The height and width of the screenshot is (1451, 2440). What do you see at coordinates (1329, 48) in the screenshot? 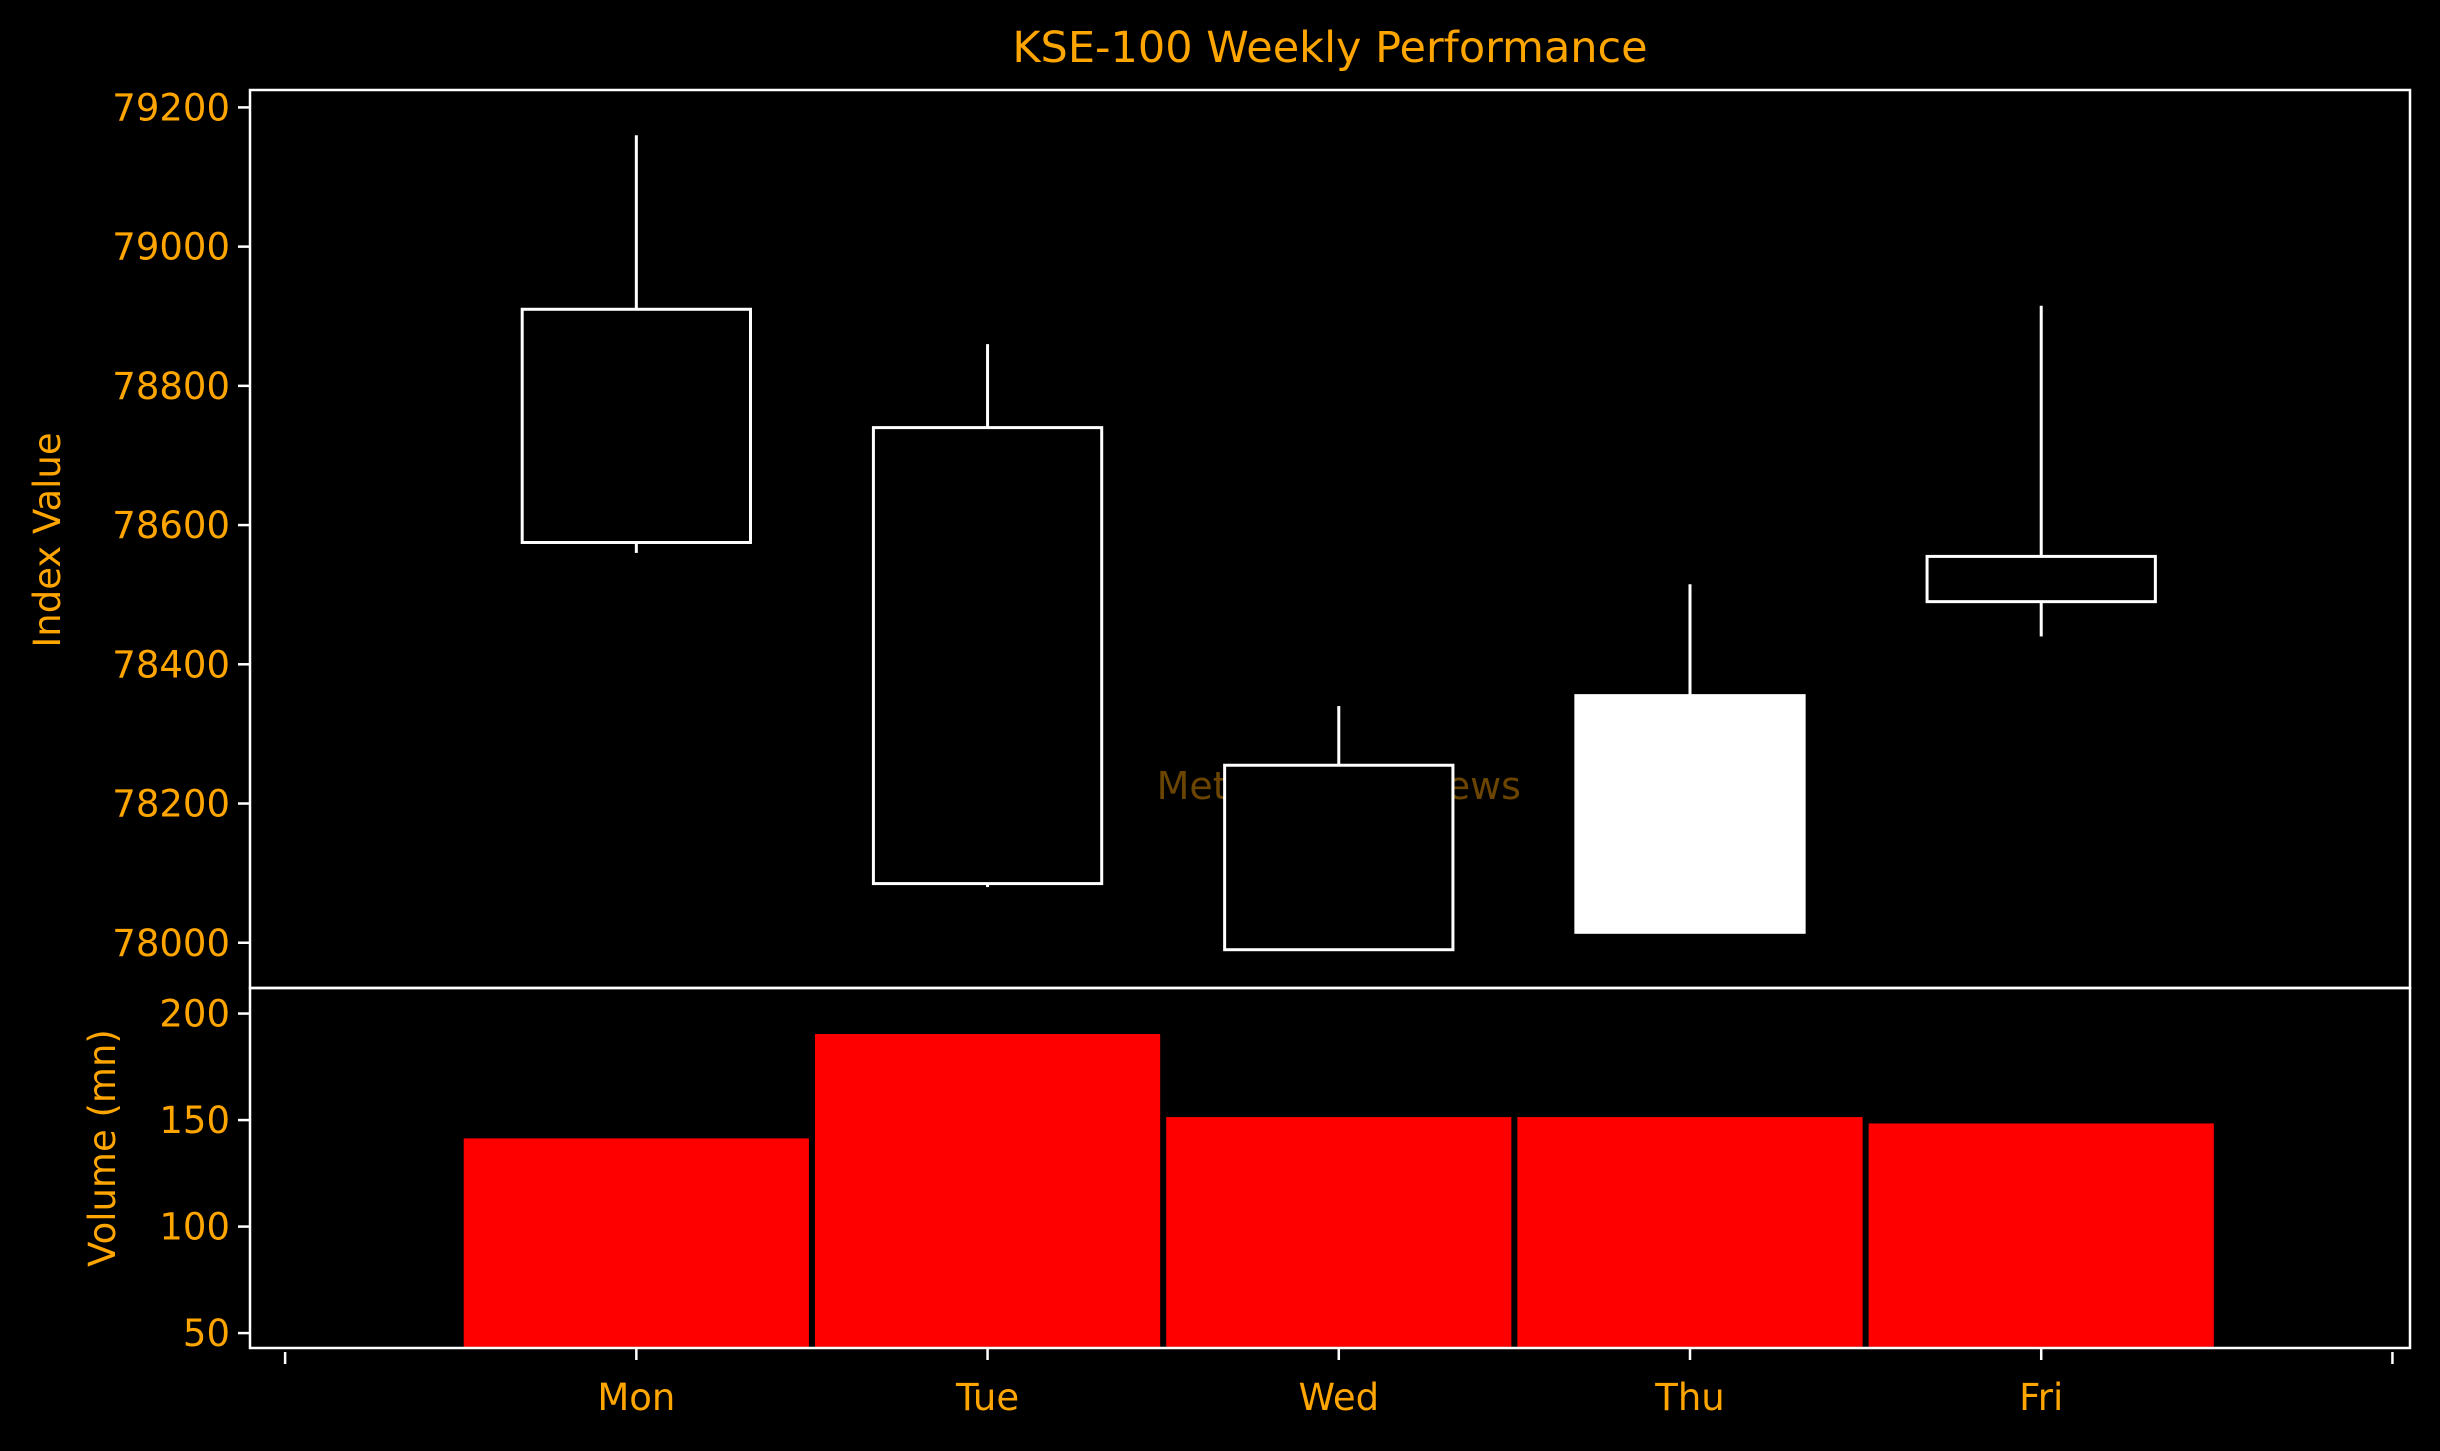
I see `chart-title: KSE-100 Weekly Performance` at bounding box center [1329, 48].